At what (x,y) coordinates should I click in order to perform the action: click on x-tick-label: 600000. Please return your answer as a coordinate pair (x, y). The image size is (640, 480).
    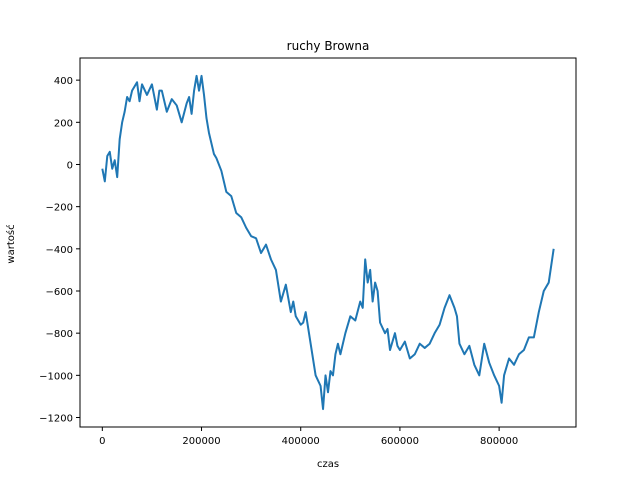
    Looking at the image, I should click on (400, 441).